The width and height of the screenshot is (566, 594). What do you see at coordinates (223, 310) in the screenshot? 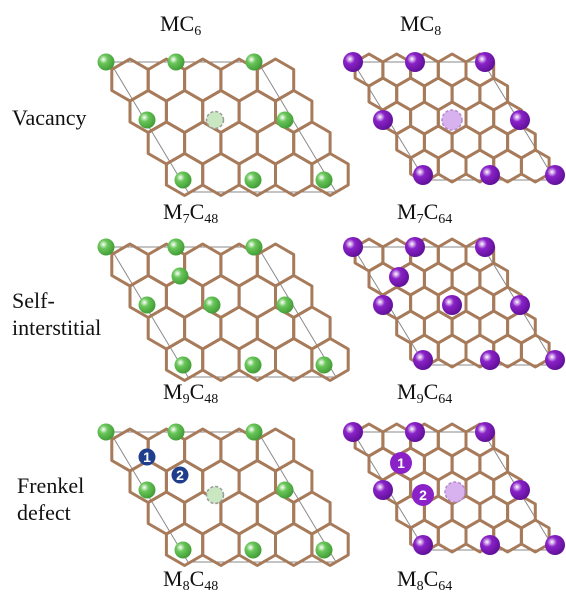
I see `panel-interstitial-mc6` at bounding box center [223, 310].